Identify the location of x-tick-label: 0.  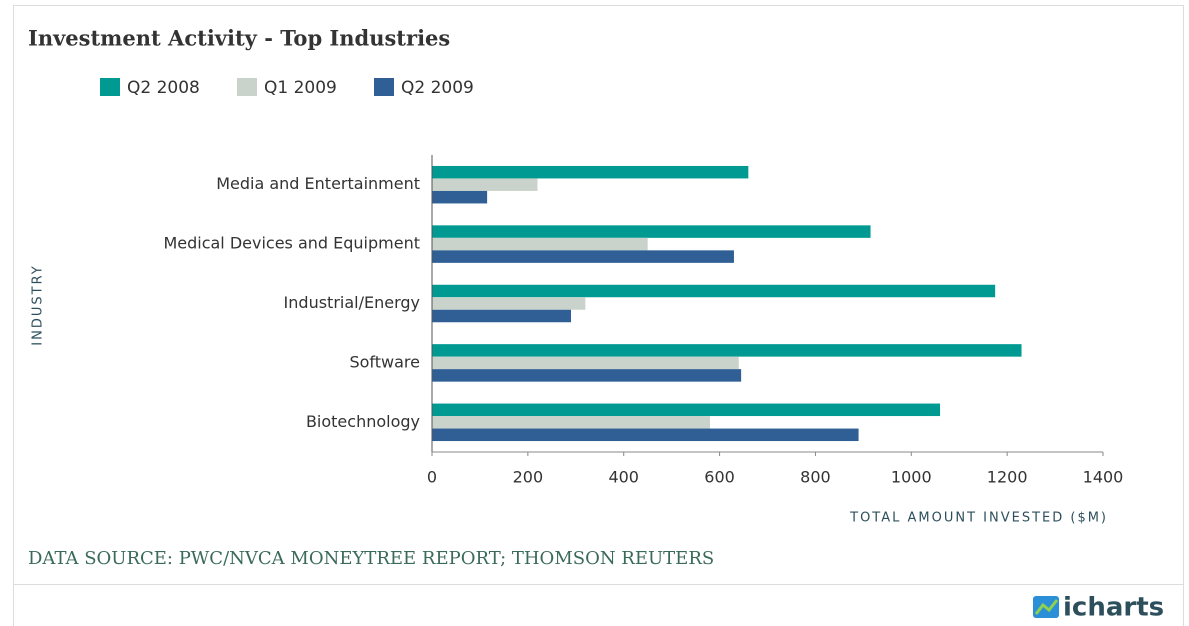
(432, 477).